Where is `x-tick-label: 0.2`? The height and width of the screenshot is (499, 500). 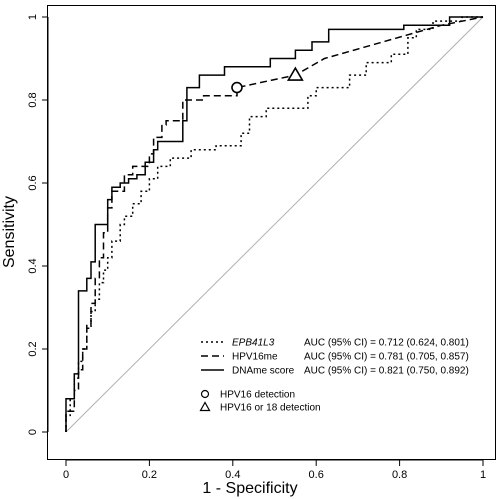 x-tick-label: 0.2 is located at coordinates (149, 475).